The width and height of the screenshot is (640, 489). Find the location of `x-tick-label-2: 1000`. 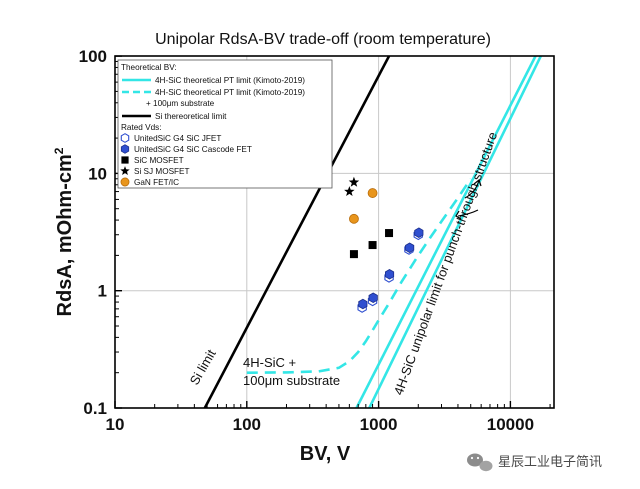

x-tick-label-2: 1000 is located at coordinates (379, 424).